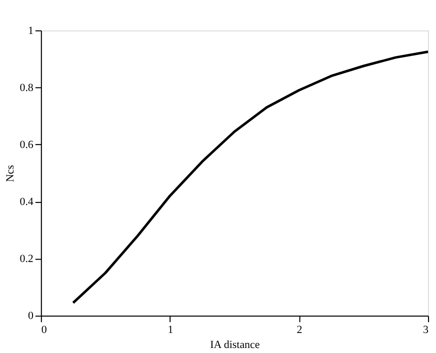 Image resolution: width=436 pixels, height=353 pixels. I want to click on x-axis-title: IA distance, so click(235, 345).